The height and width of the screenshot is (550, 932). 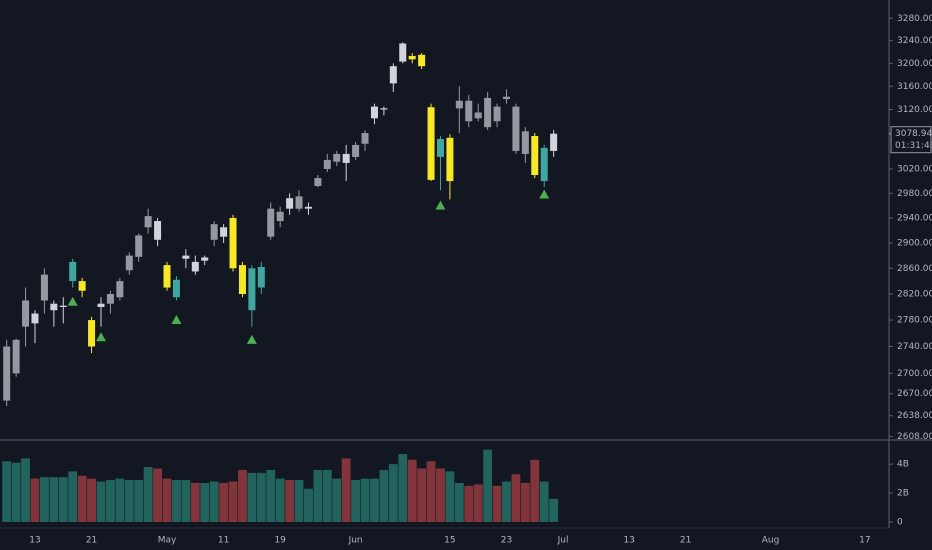 I want to click on volume-tick-label: 0, so click(x=900, y=523).